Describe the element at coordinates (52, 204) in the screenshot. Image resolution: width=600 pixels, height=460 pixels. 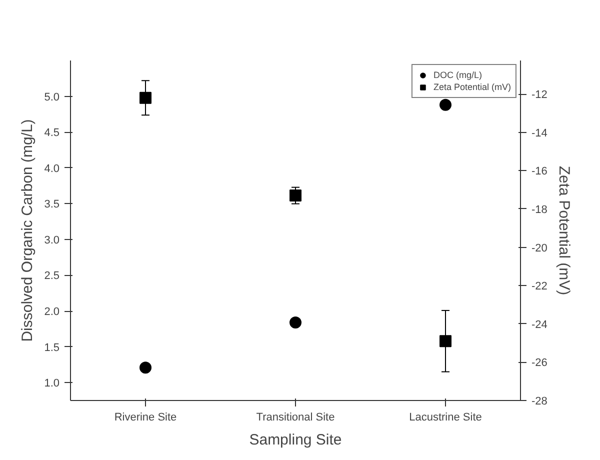
I see `y-tick-label: 3.5` at that location.